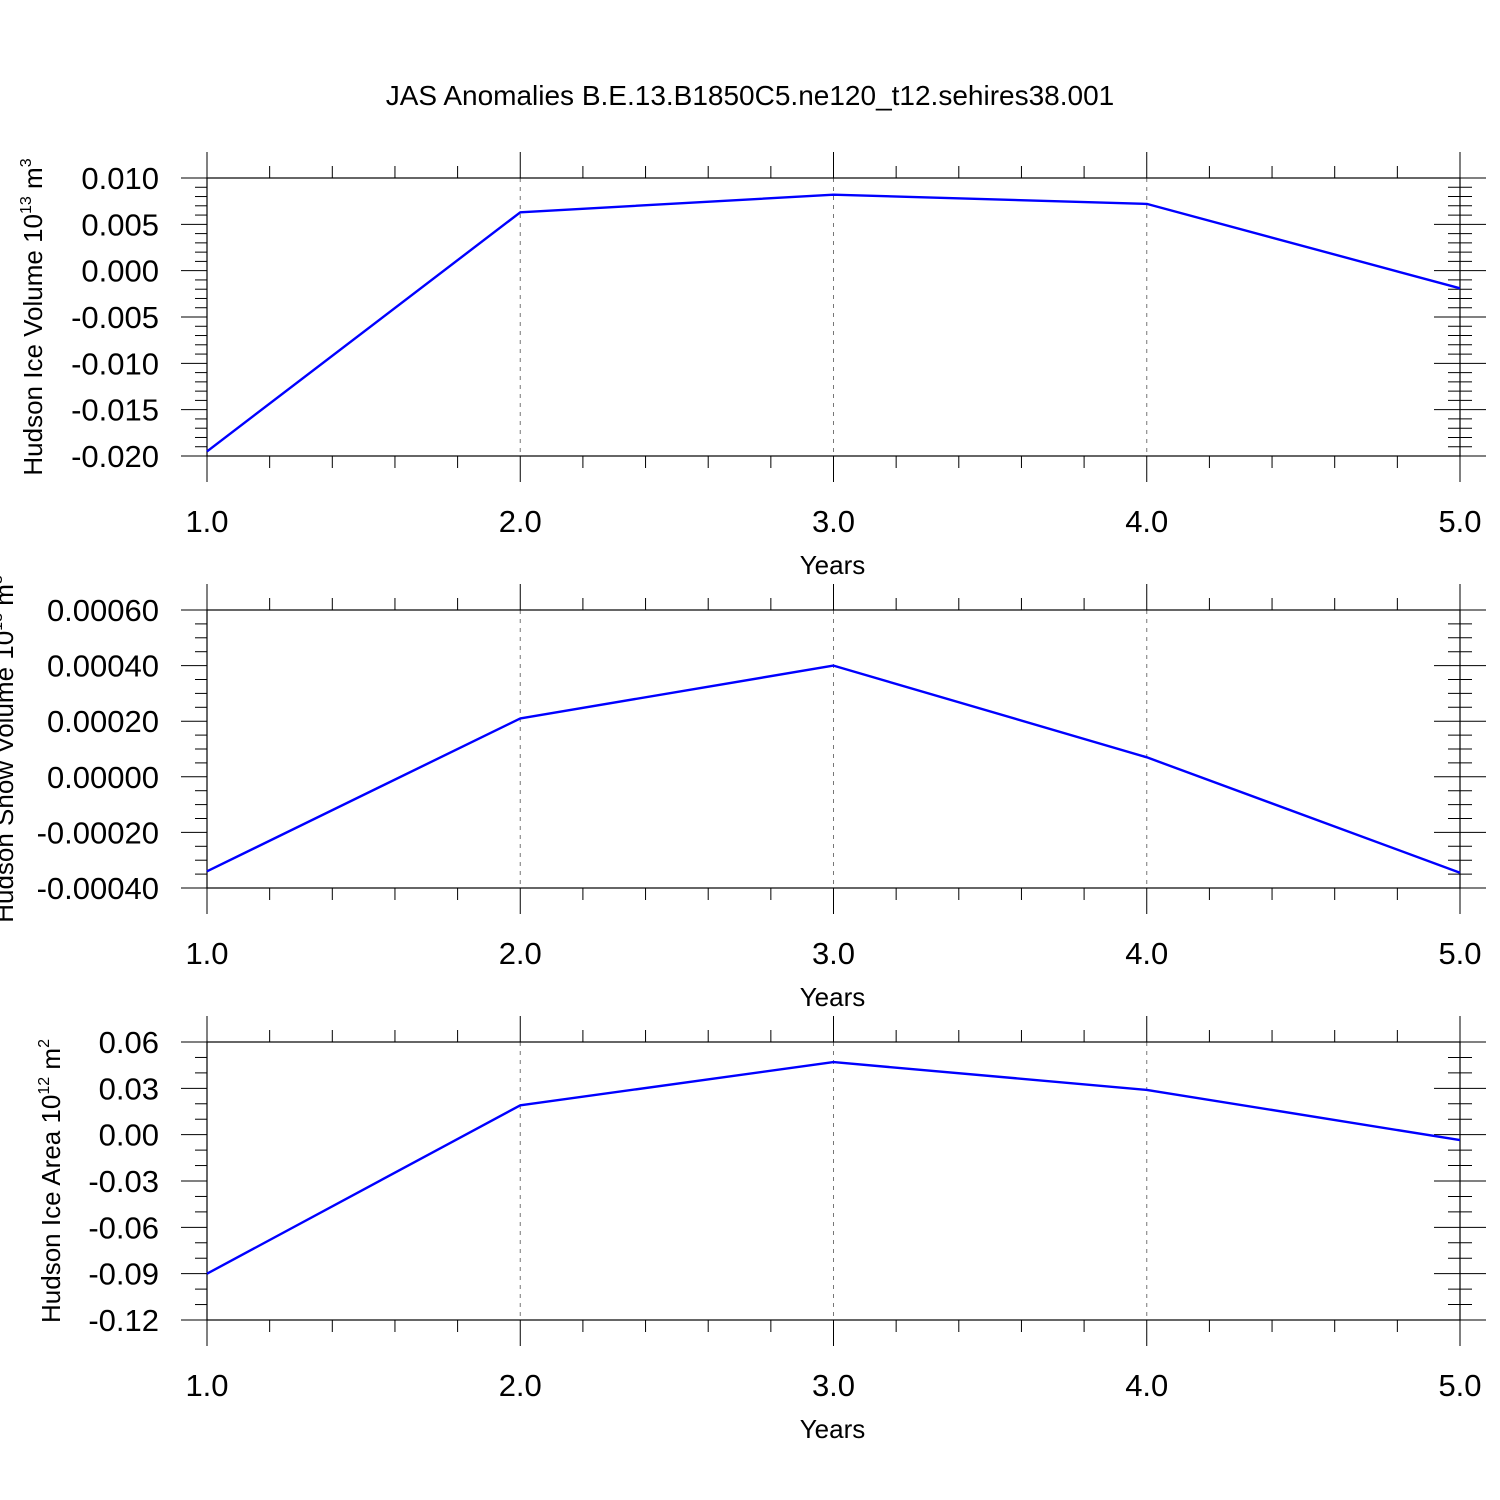  I want to click on y-tick-label: -0.12, so click(123, 1320).